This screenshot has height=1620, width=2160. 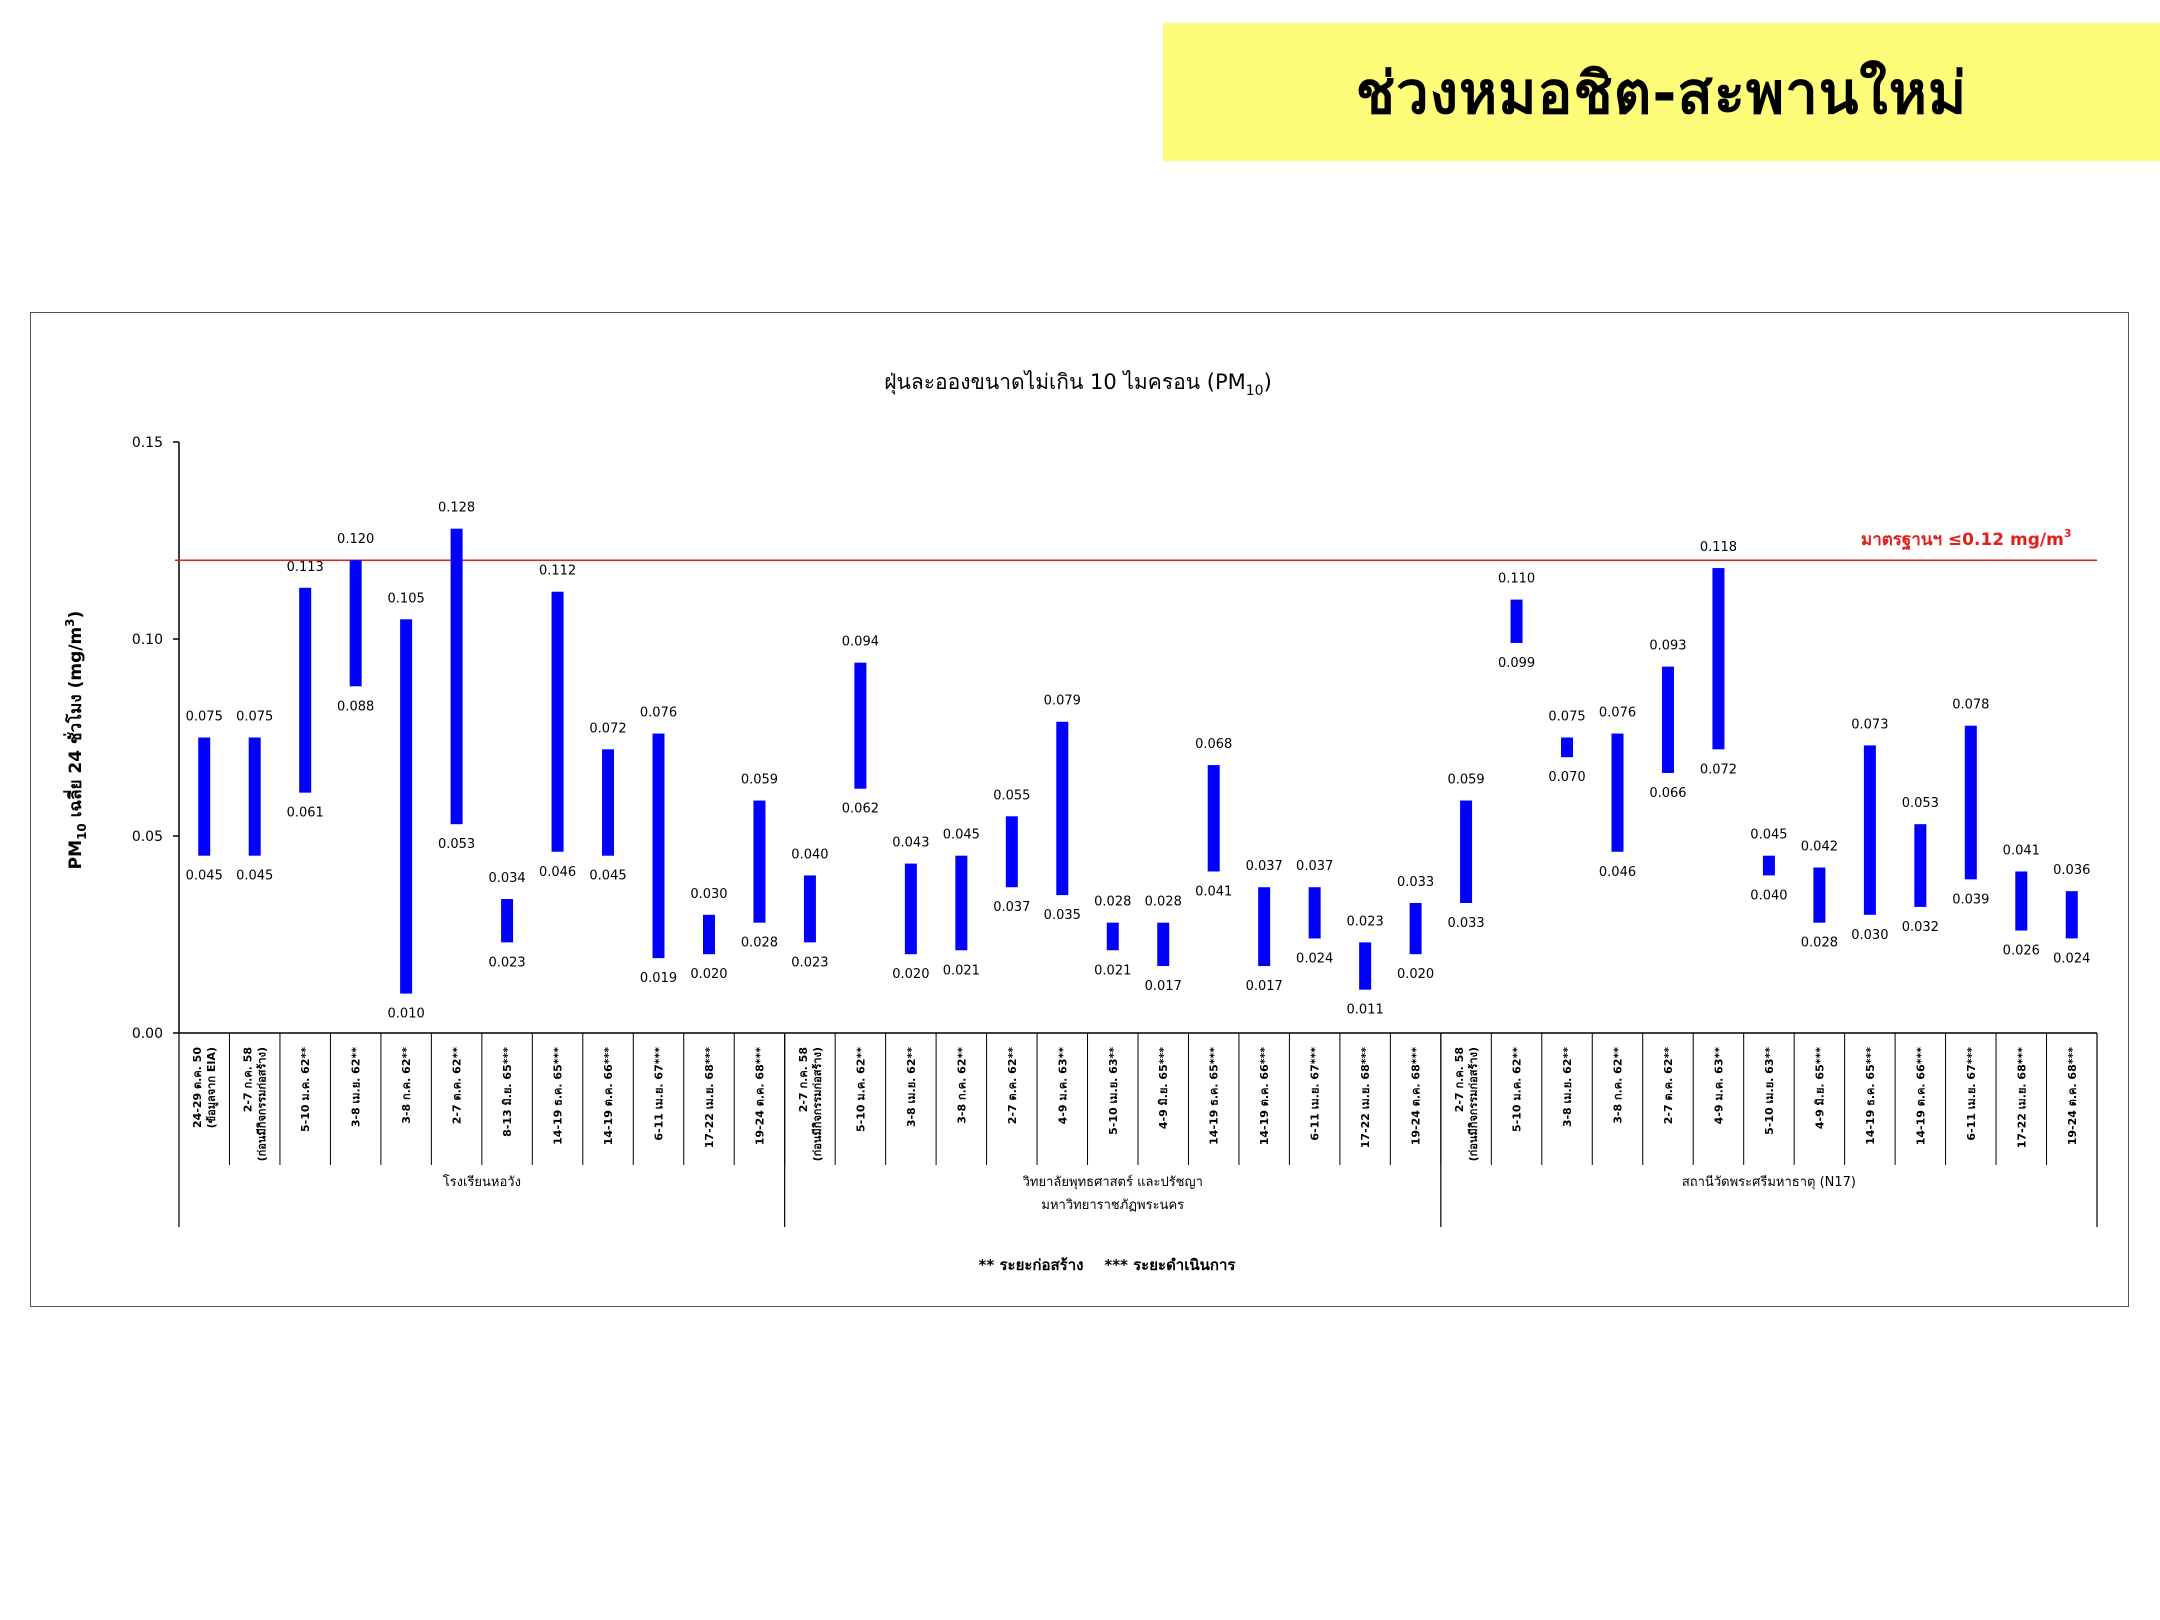 I want to click on min-value-label: 0.072, so click(x=1718, y=769).